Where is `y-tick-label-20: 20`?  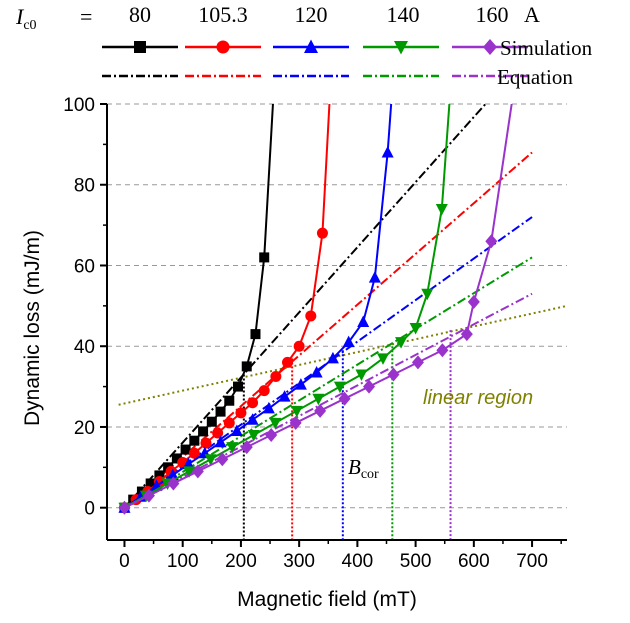
y-tick-label-20: 20 is located at coordinates (84, 428).